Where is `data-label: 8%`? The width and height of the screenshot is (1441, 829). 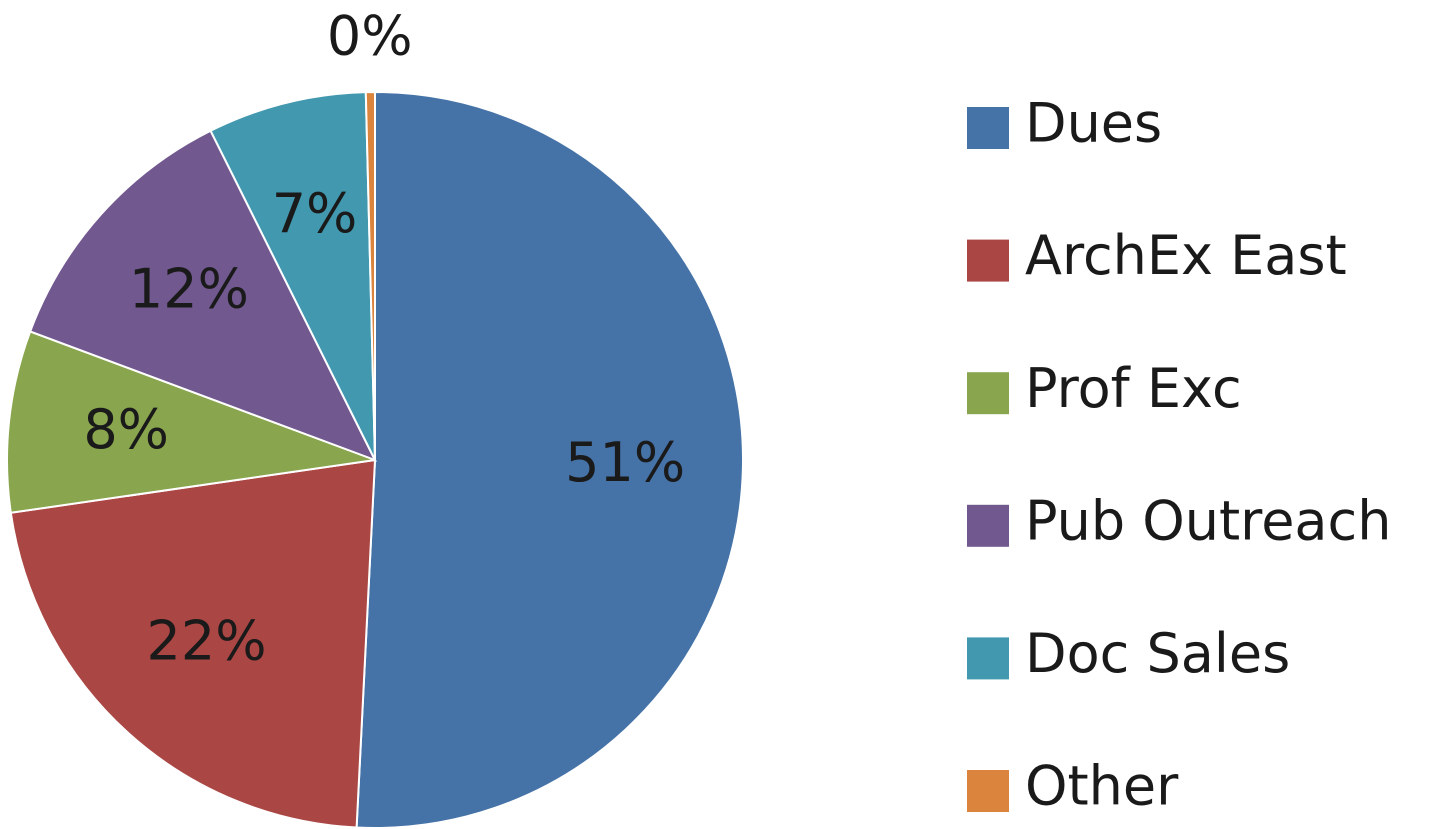
data-label: 8% is located at coordinates (126, 429).